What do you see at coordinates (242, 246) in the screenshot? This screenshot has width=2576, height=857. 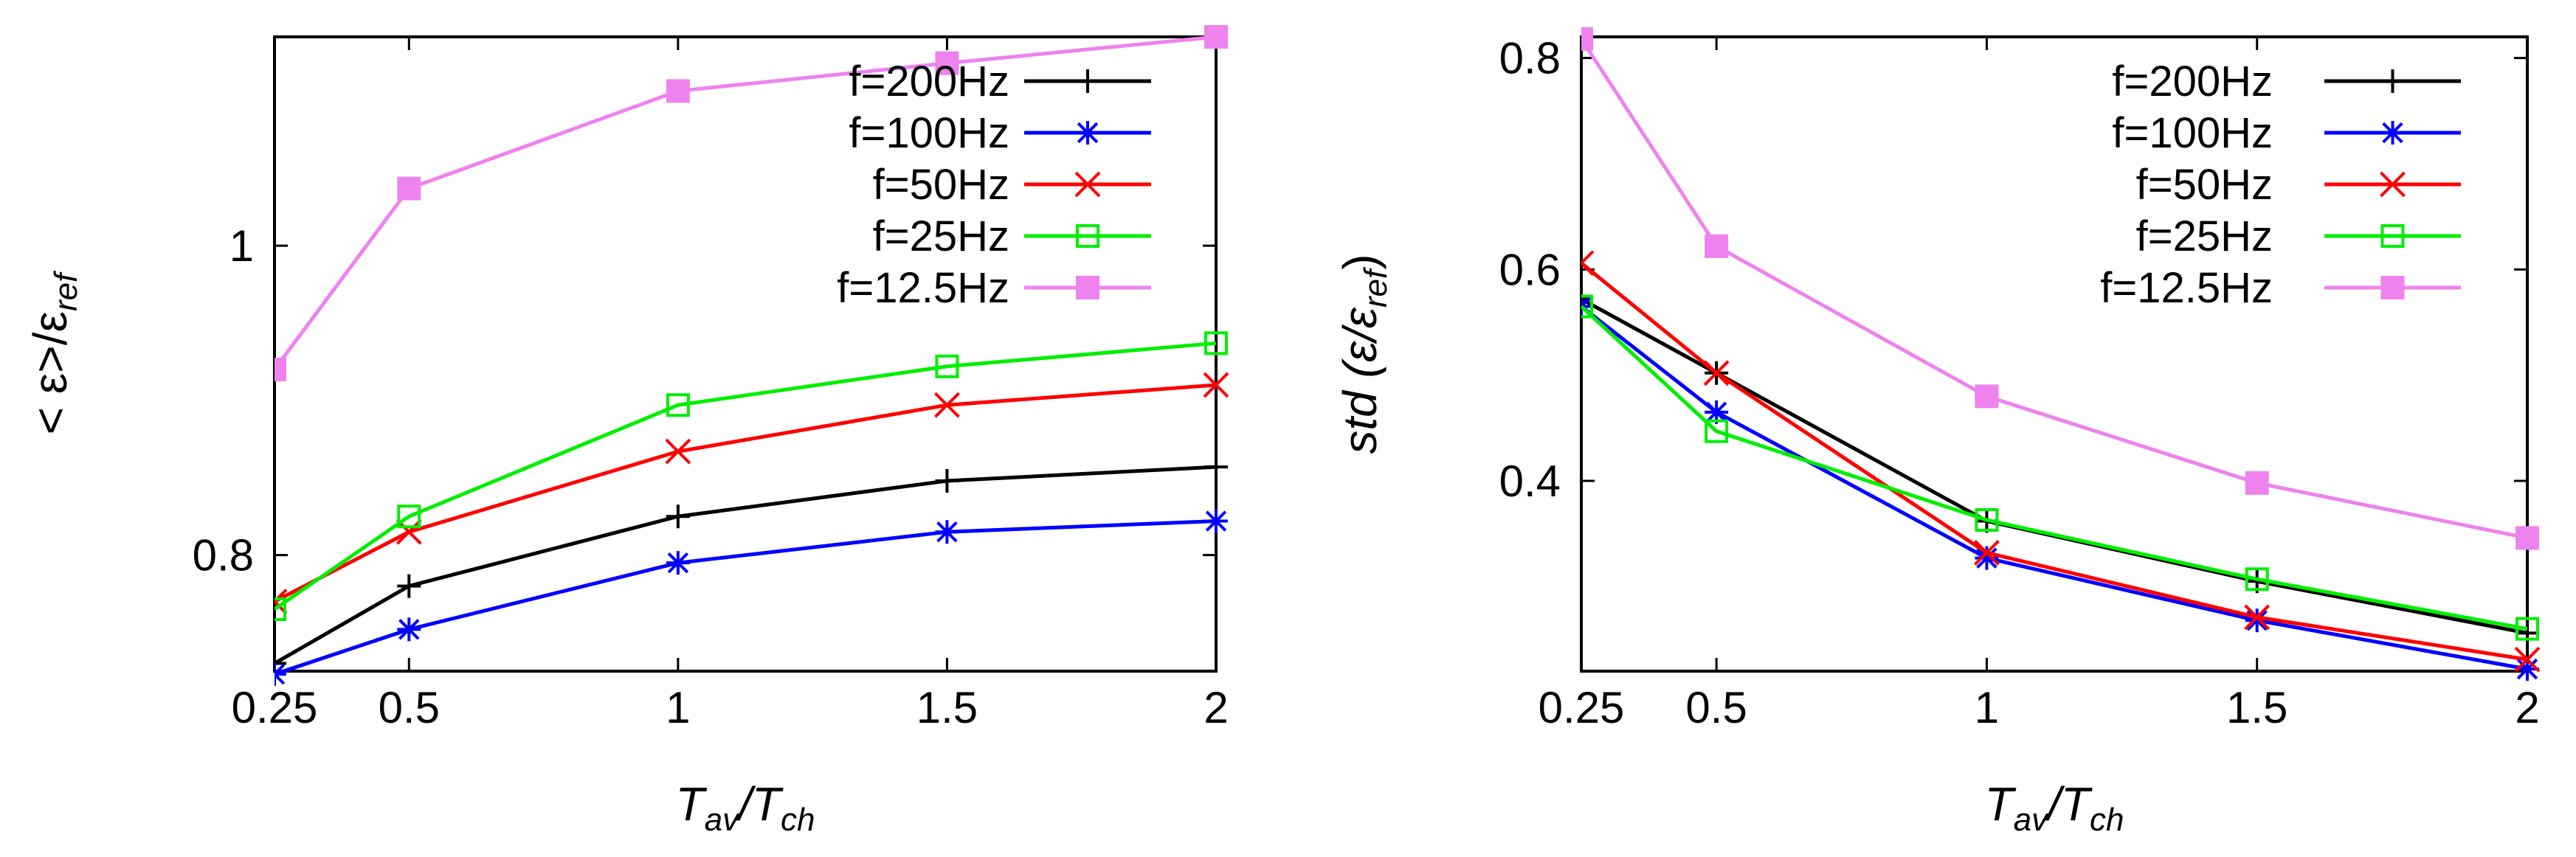 I see `y-tick-label: 1` at bounding box center [242, 246].